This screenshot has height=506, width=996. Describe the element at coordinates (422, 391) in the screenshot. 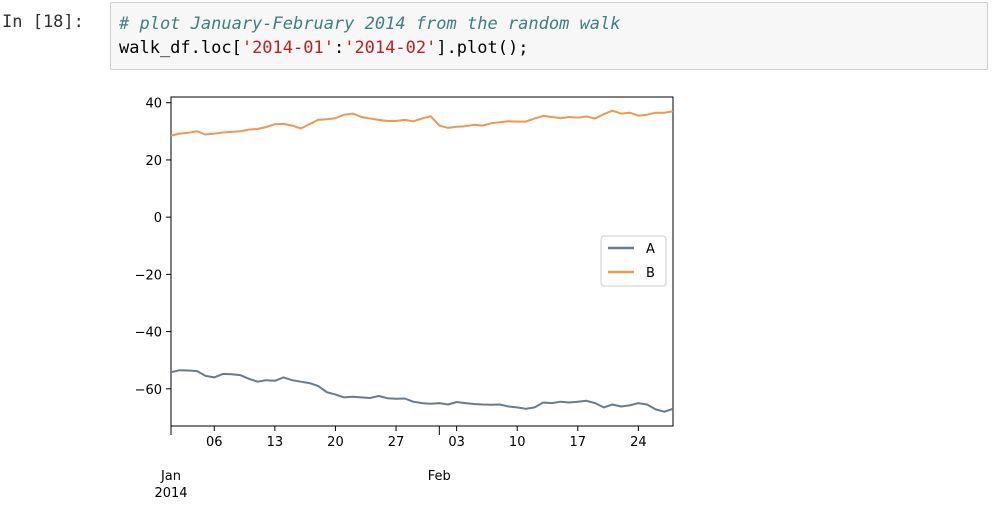

I see `series-line-a` at that location.